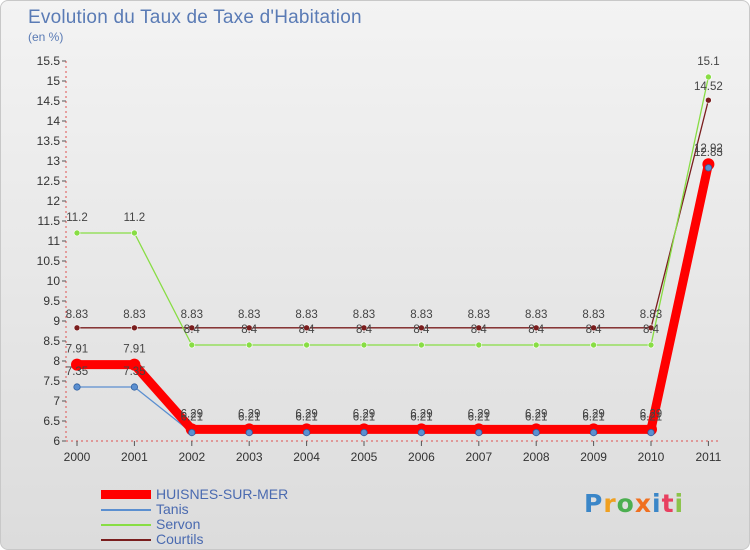  I want to click on chart-title: Evolution du Taux de Taxe d'Habitation, so click(195, 17).